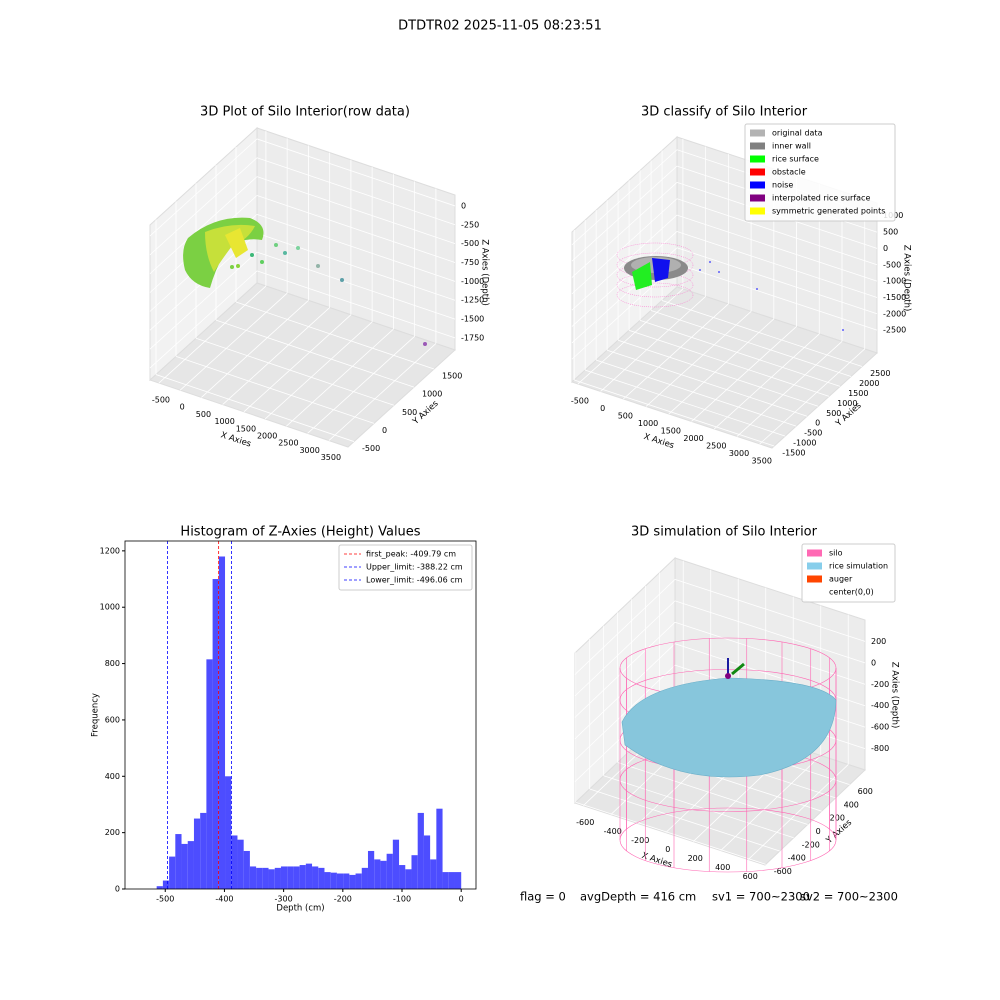  I want to click on z-tick-label: -1500, so click(472, 319).